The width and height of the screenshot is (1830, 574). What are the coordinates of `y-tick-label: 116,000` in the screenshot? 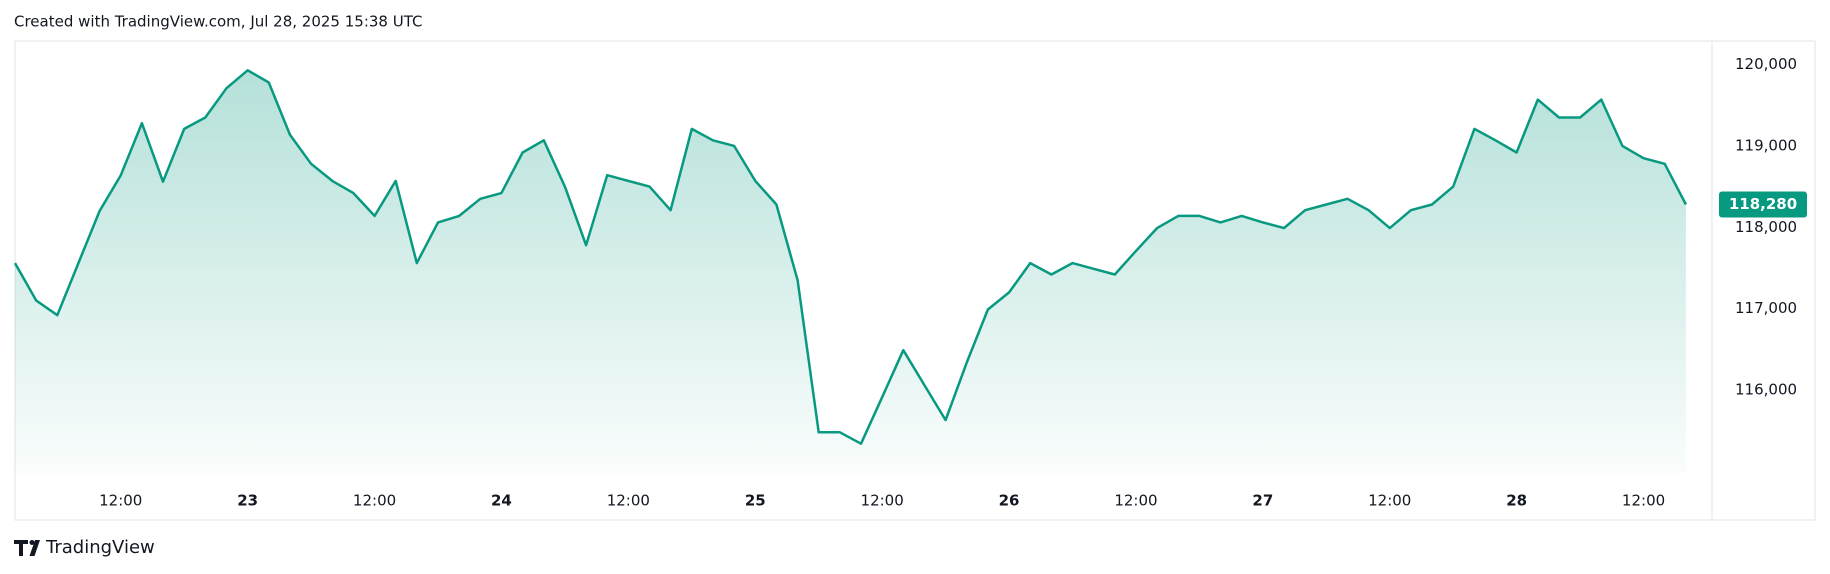 It's located at (1766, 390).